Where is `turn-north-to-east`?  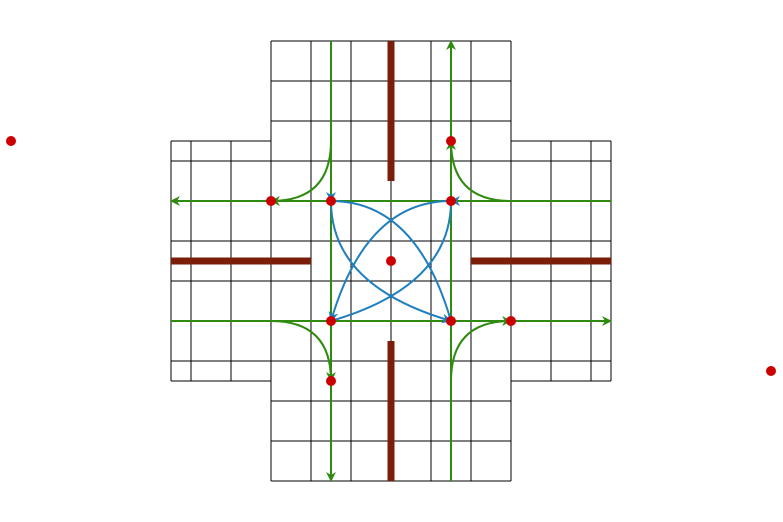
turn-north-to-east is located at coordinates (481, 349).